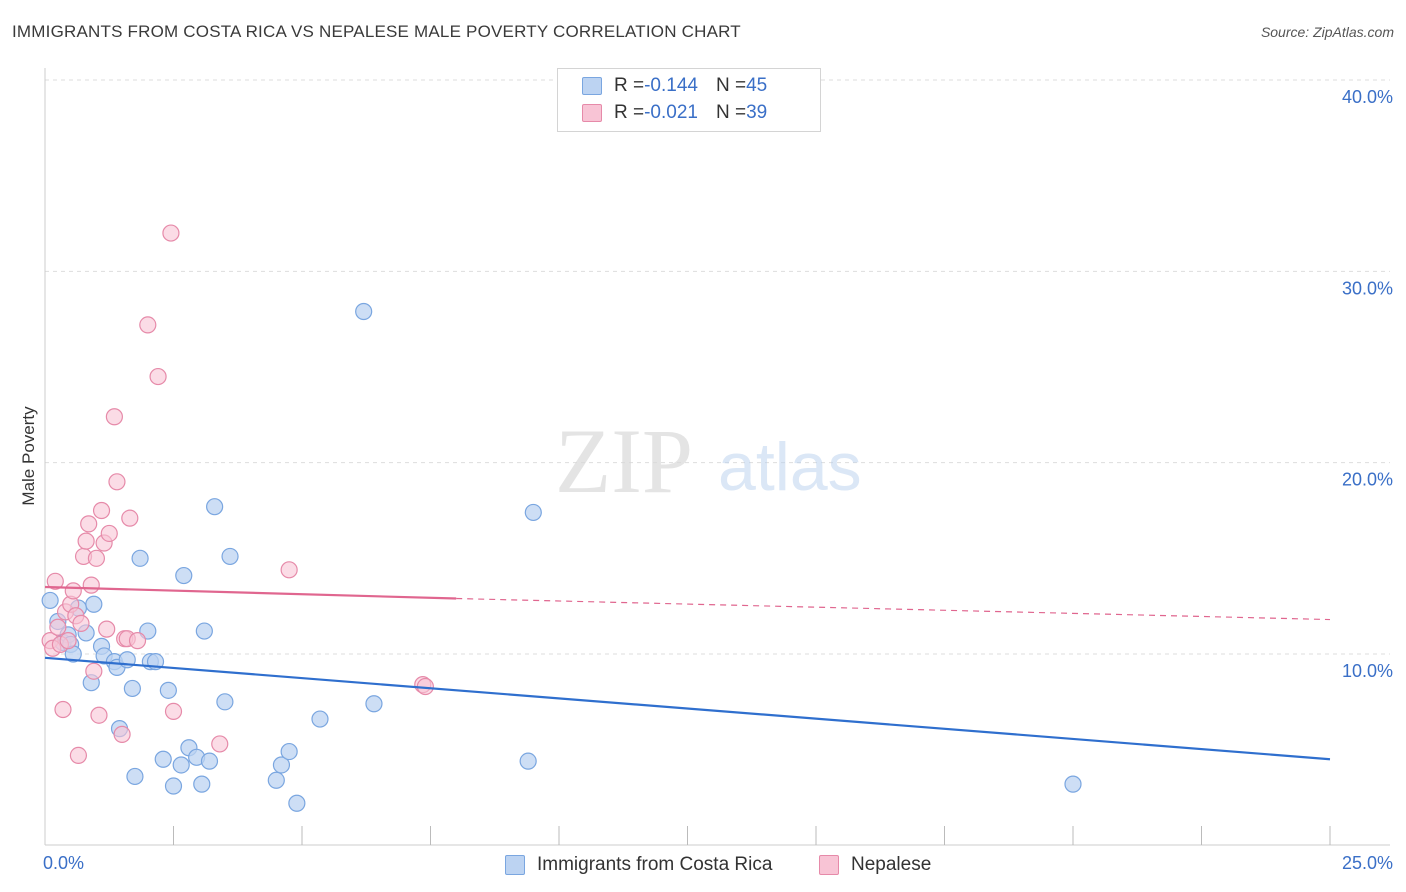 This screenshot has width=1406, height=892. I want to click on watermark-zip: ZIP, so click(624, 461).